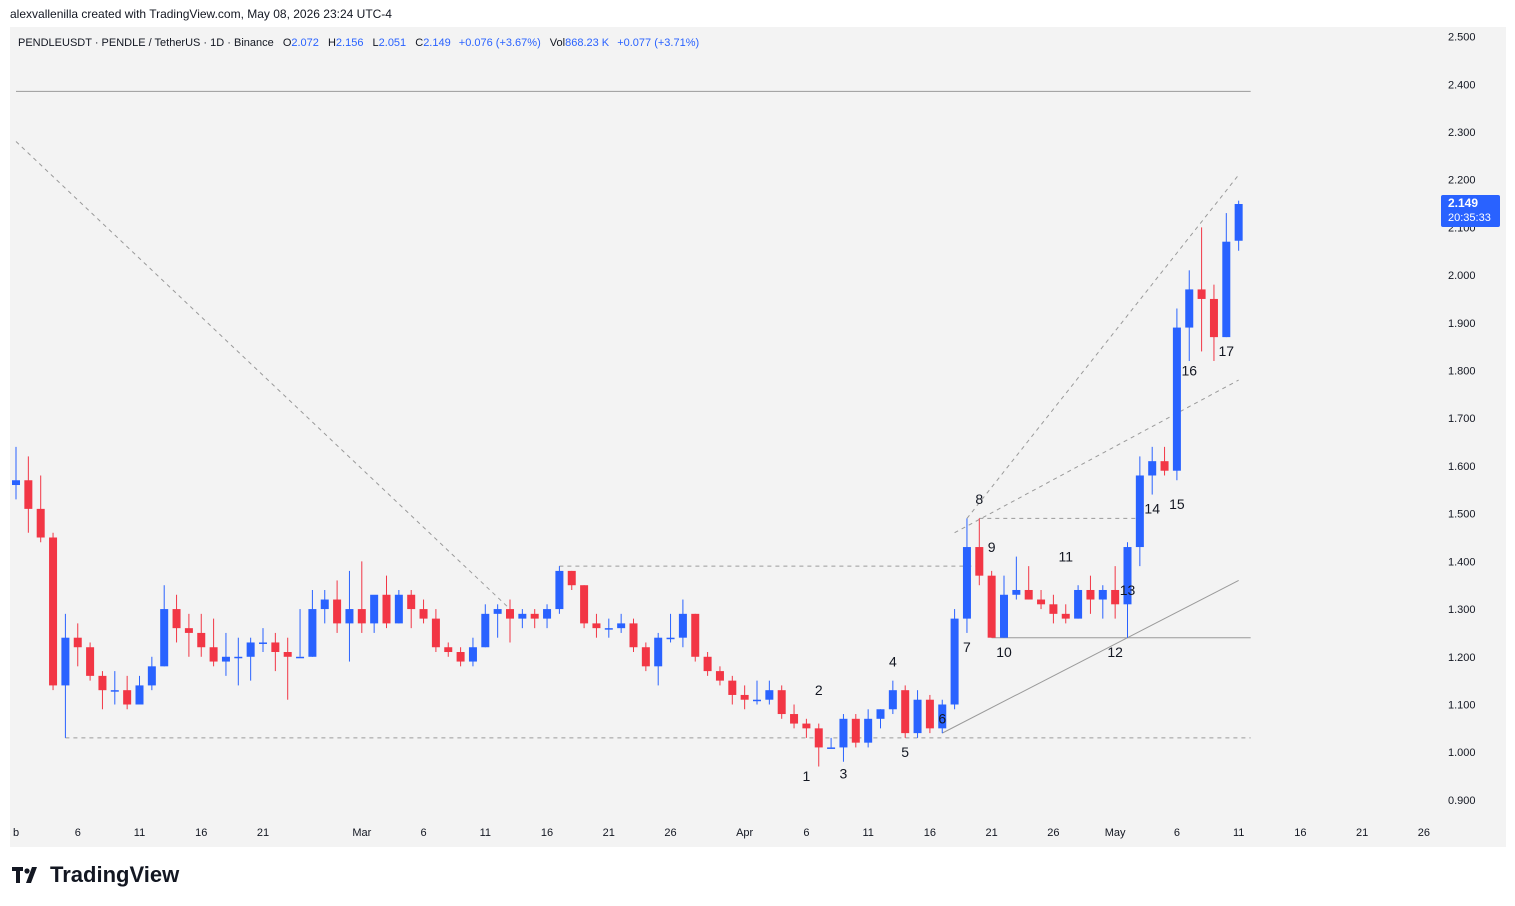 This screenshot has height=906, width=1515. Describe the element at coordinates (287, 43) in the screenshot. I see `open-label: O` at that location.